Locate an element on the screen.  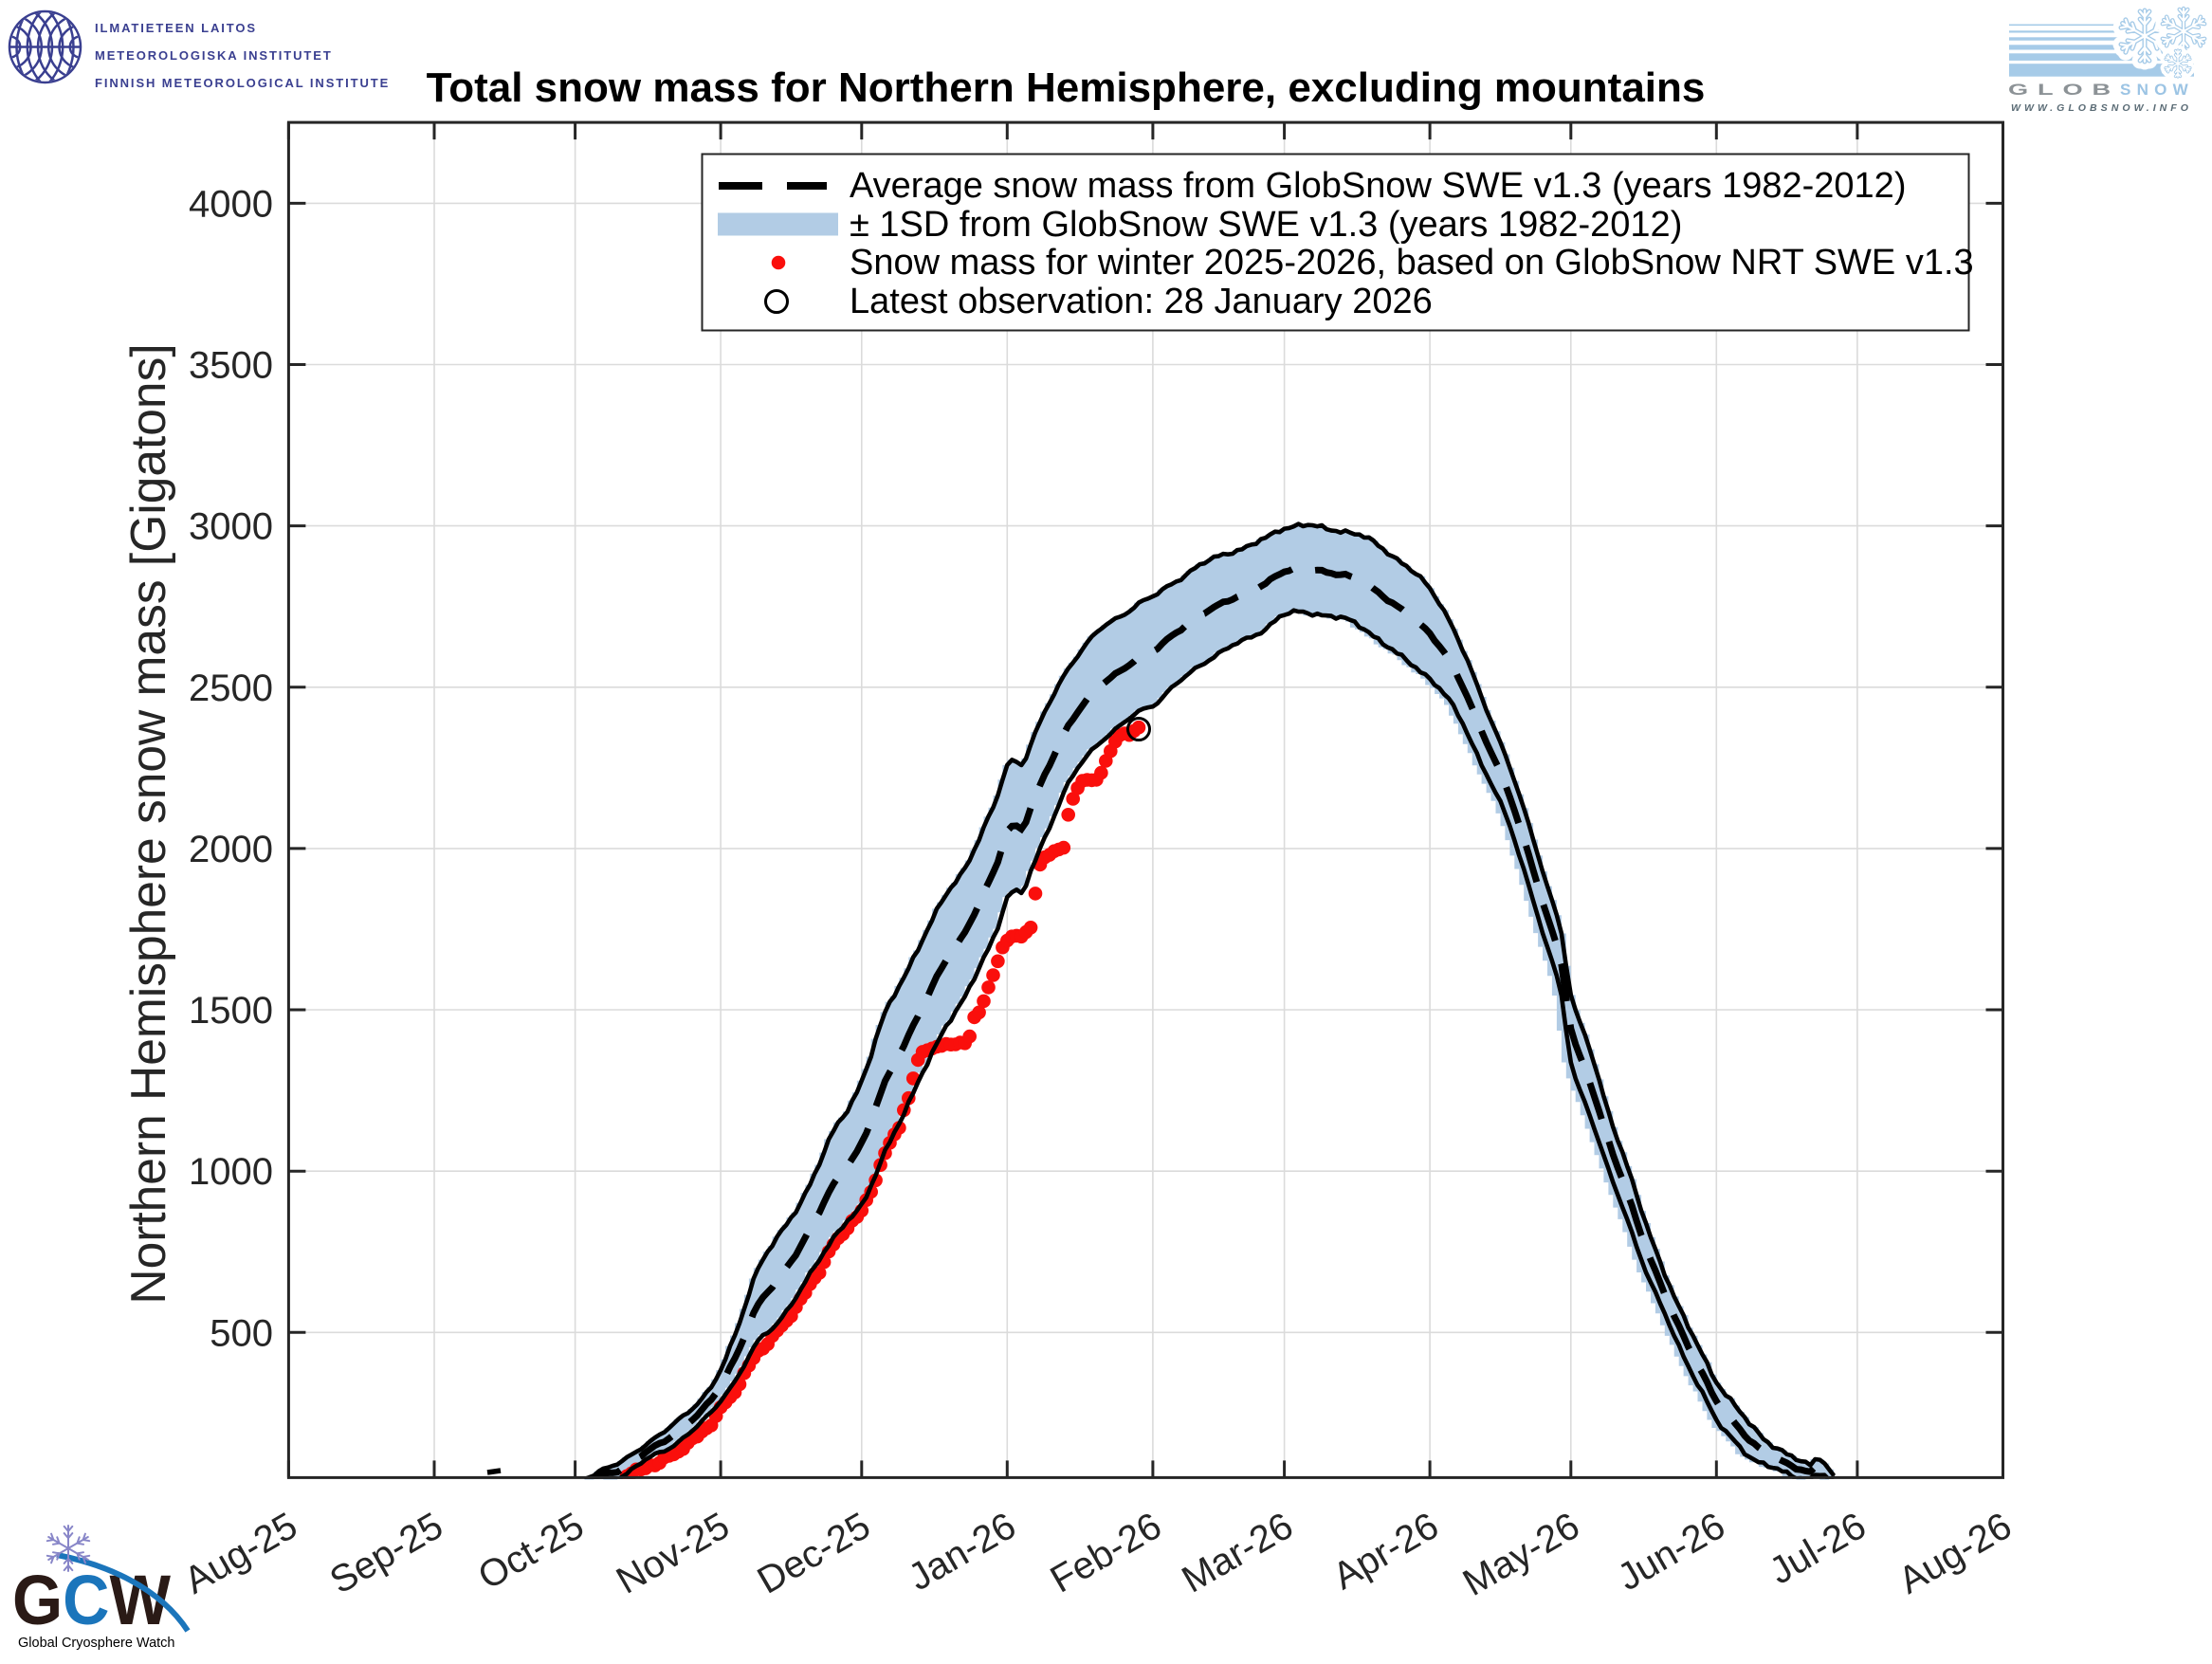
svg-text: Global Cryosphere Watch is located at coordinates (96, 1643).